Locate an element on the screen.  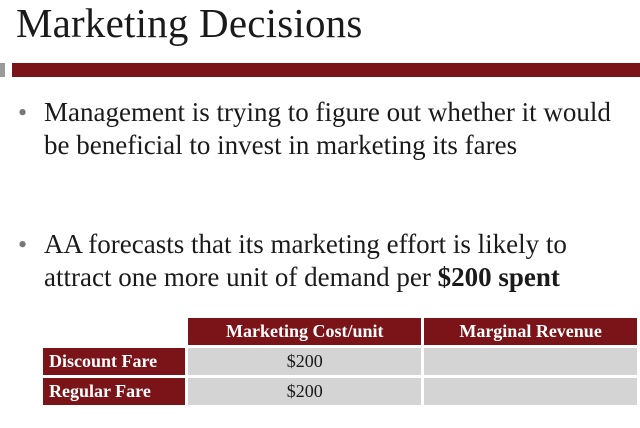
slide-title: Marketing Decisions is located at coordinates (189, 23).